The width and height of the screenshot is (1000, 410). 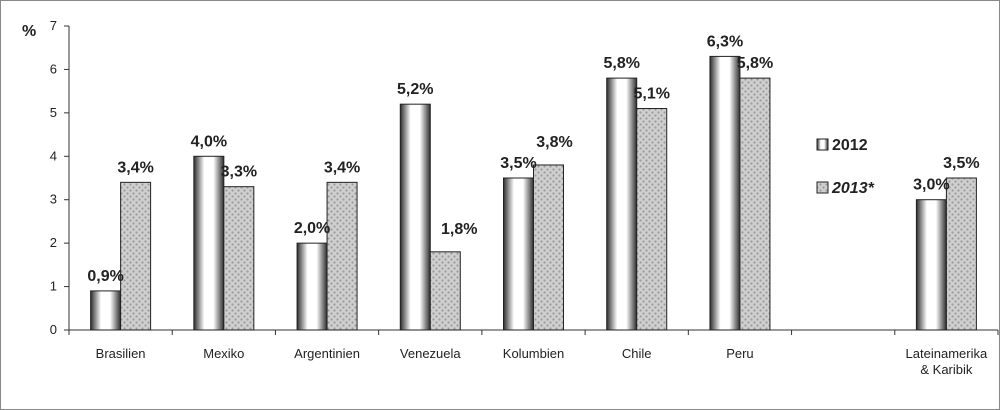 I want to click on y-tick-label: 6, so click(x=53, y=68).